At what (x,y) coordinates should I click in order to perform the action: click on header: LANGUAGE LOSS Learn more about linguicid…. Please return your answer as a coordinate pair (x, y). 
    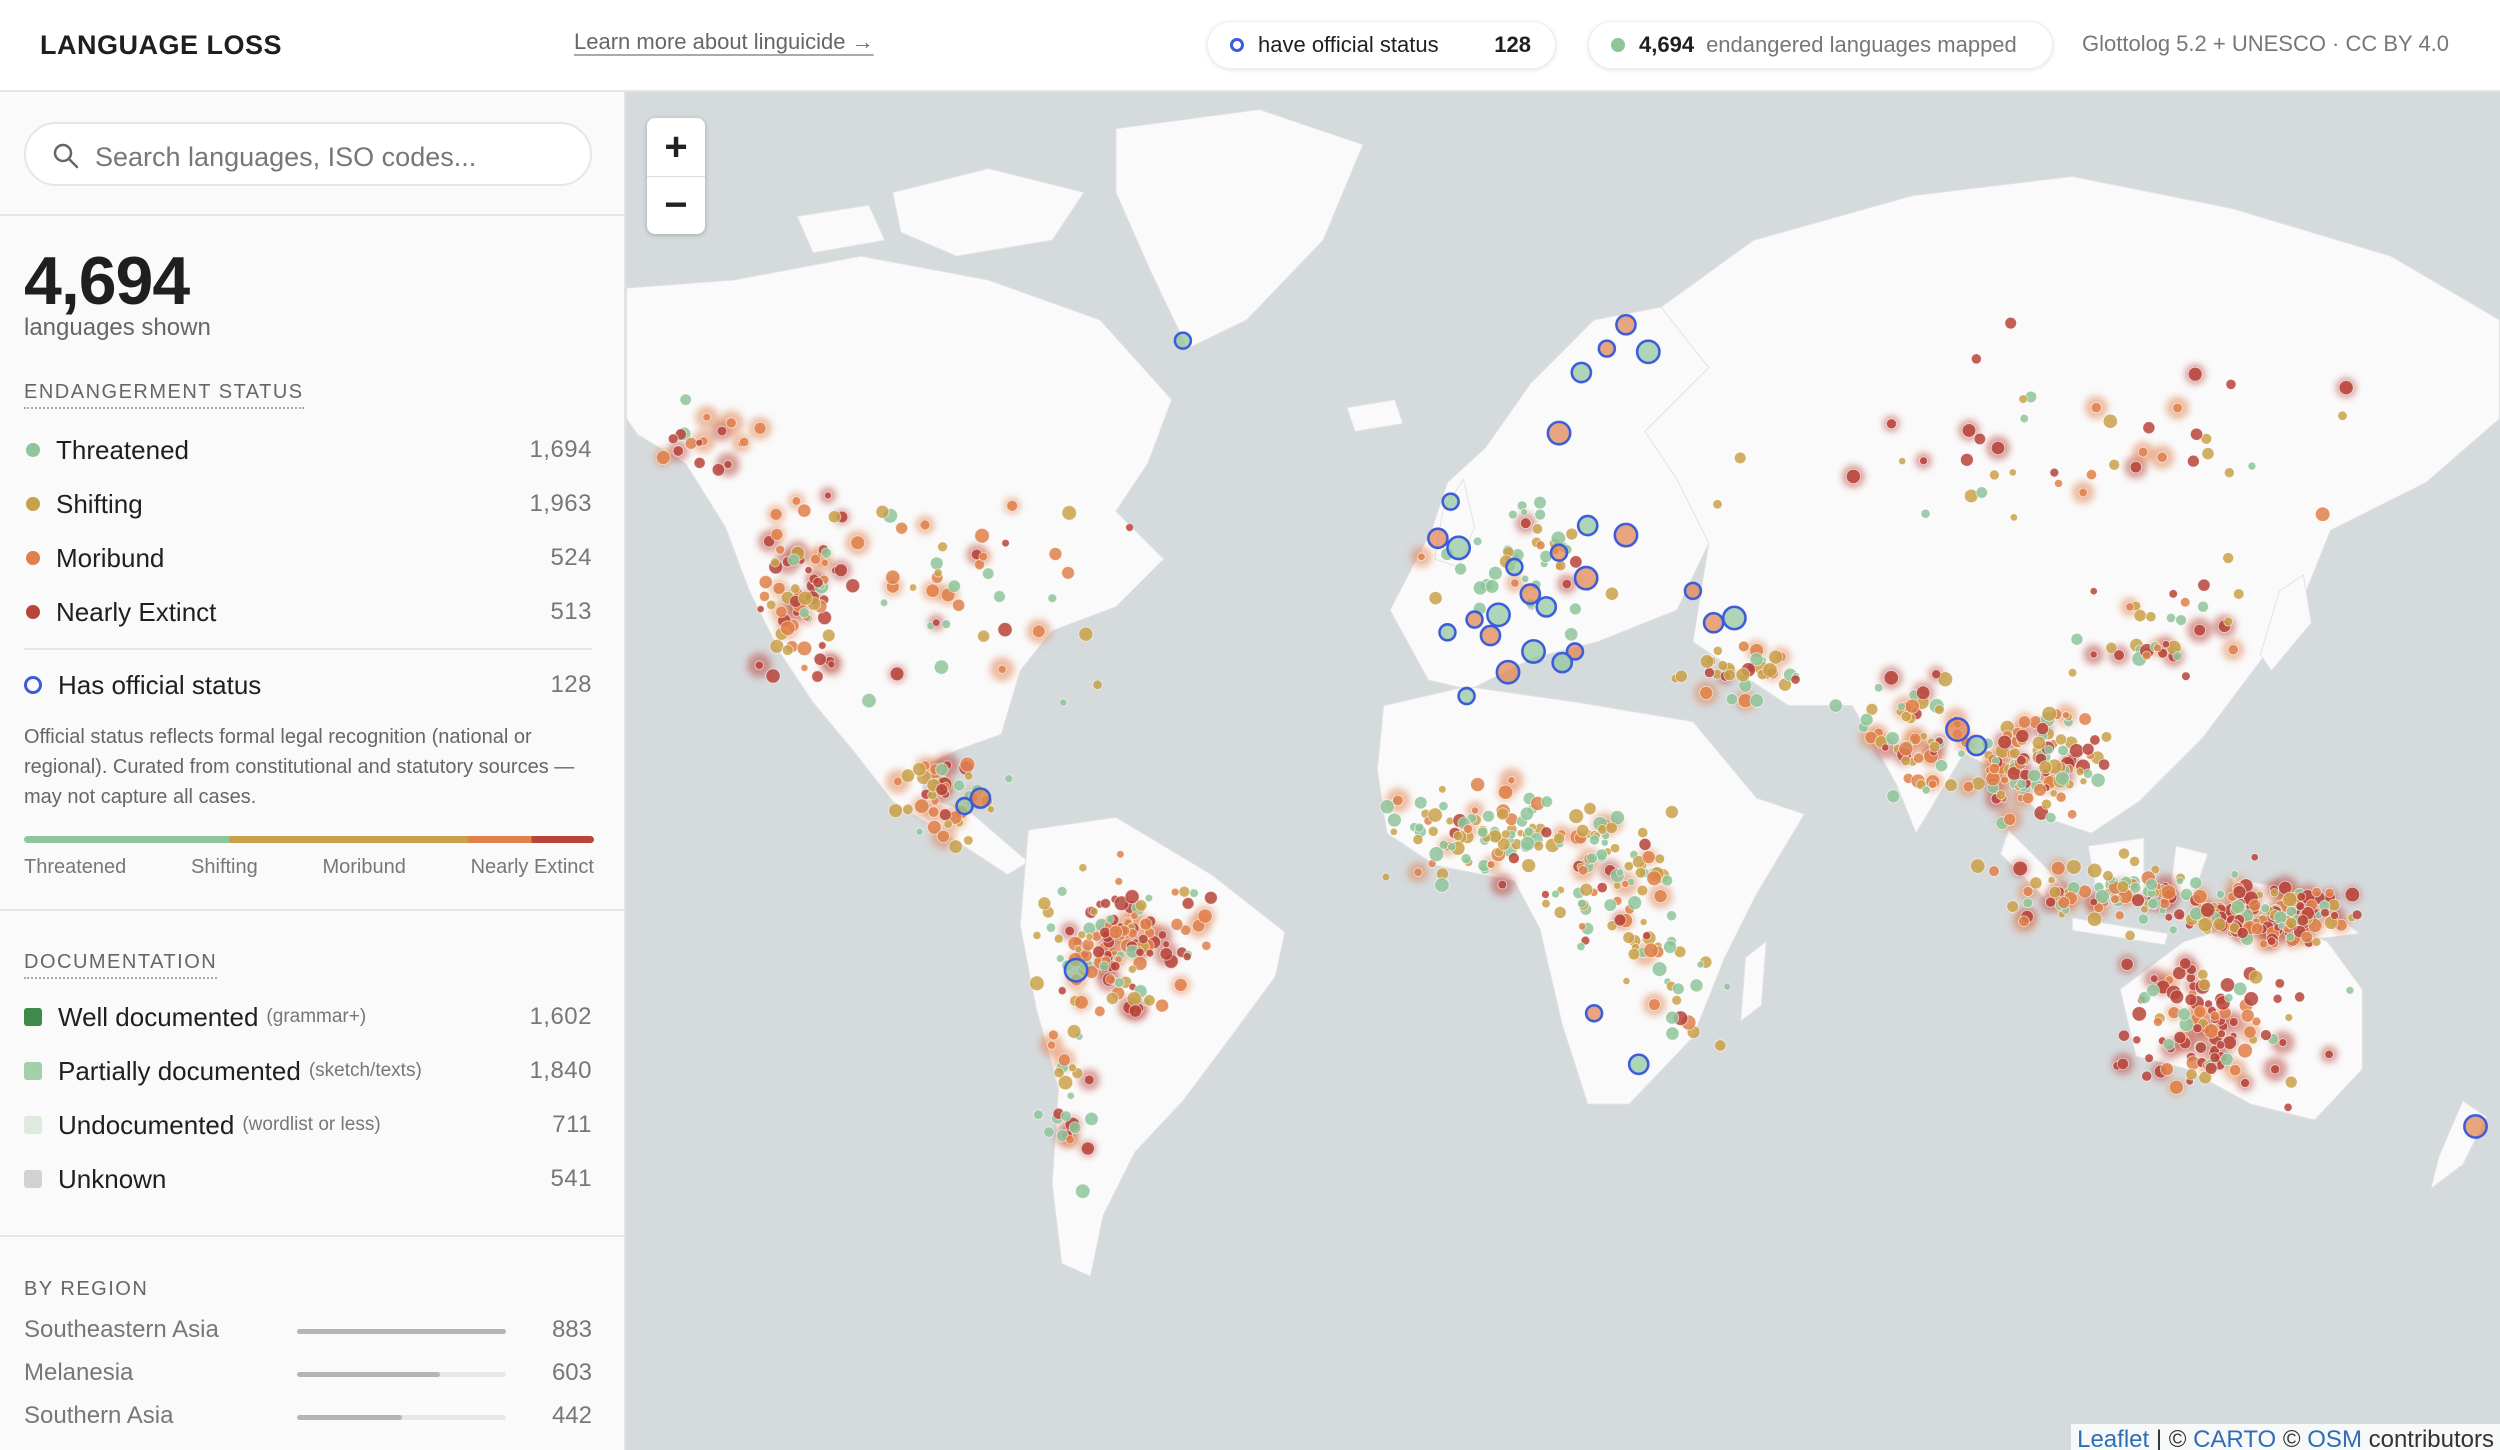
    Looking at the image, I should click on (1250, 46).